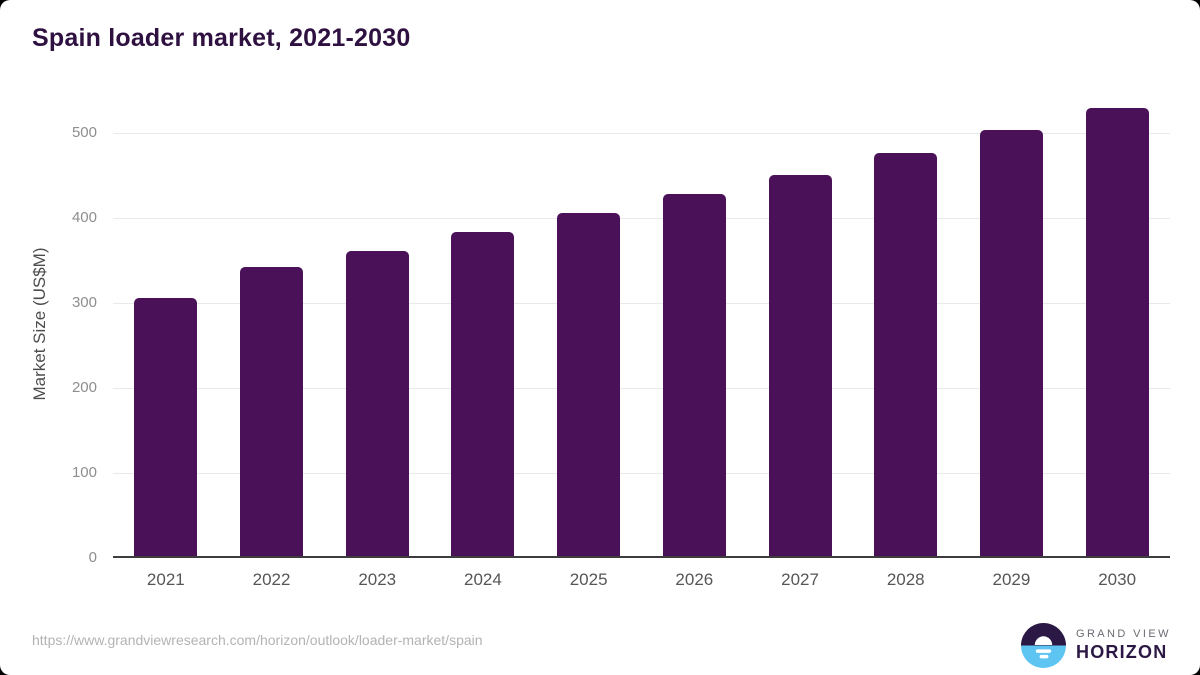 Image resolution: width=1200 pixels, height=675 pixels. What do you see at coordinates (377, 579) in the screenshot?
I see `x-tick-label-2023: 2023` at bounding box center [377, 579].